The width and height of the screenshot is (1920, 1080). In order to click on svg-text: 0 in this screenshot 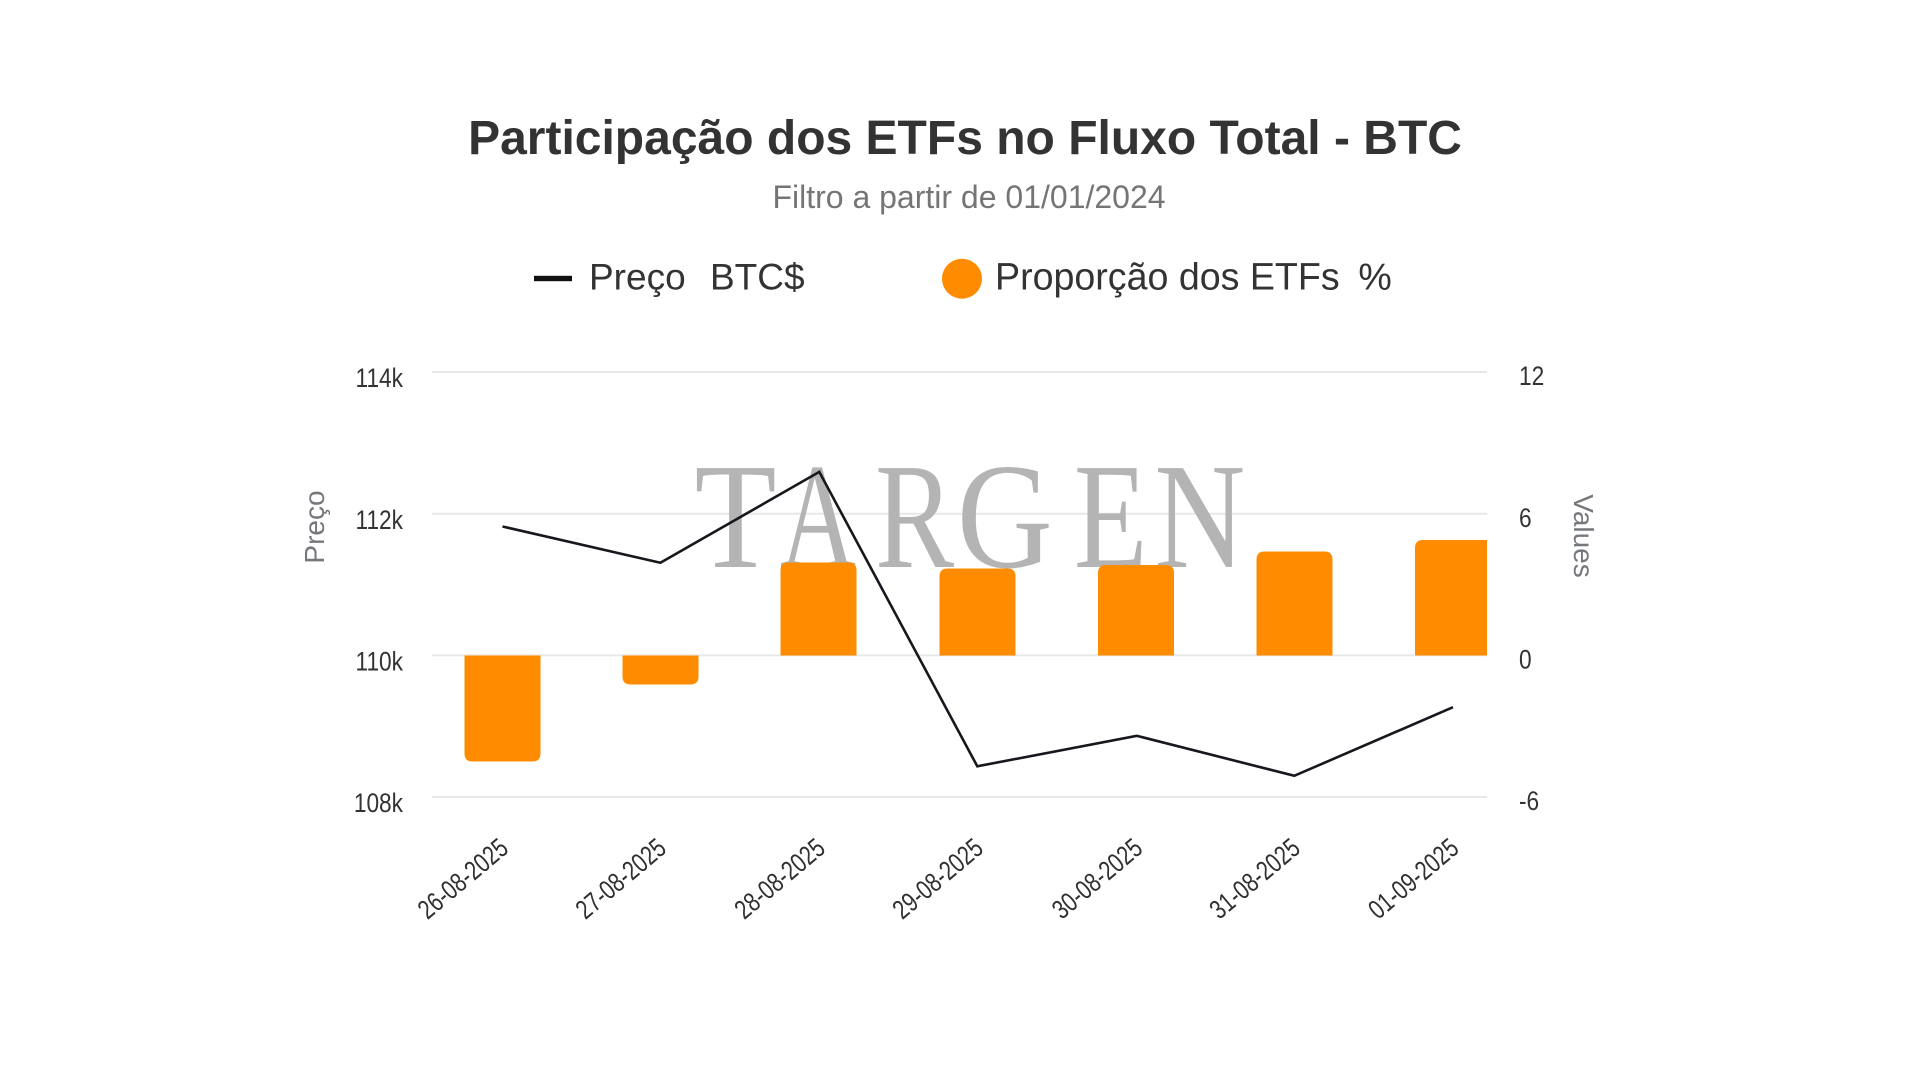, I will do `click(1525, 660)`.